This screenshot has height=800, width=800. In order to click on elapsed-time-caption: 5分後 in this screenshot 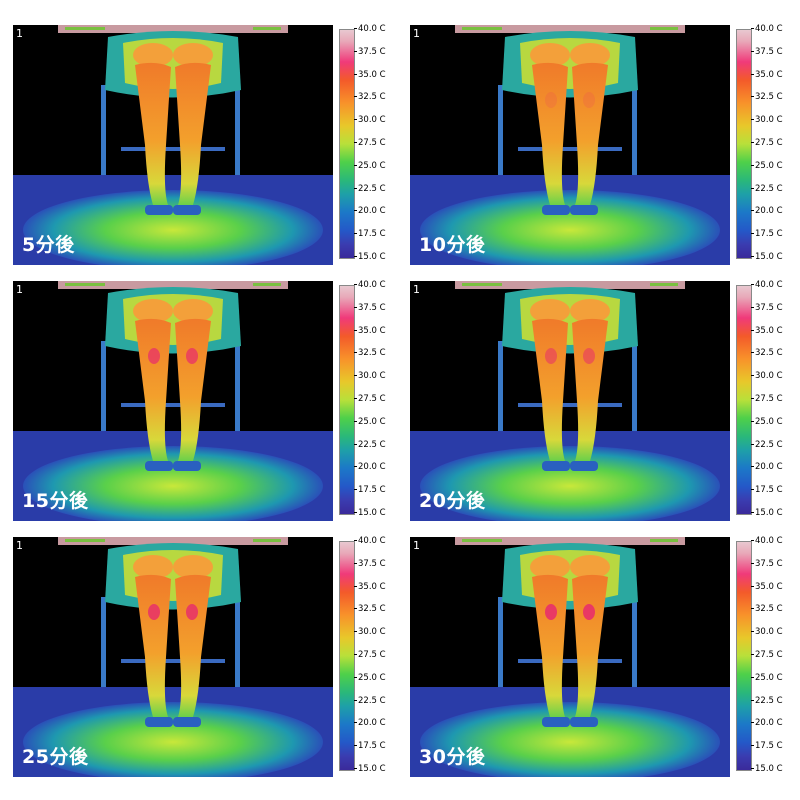, I will do `click(48, 245)`.